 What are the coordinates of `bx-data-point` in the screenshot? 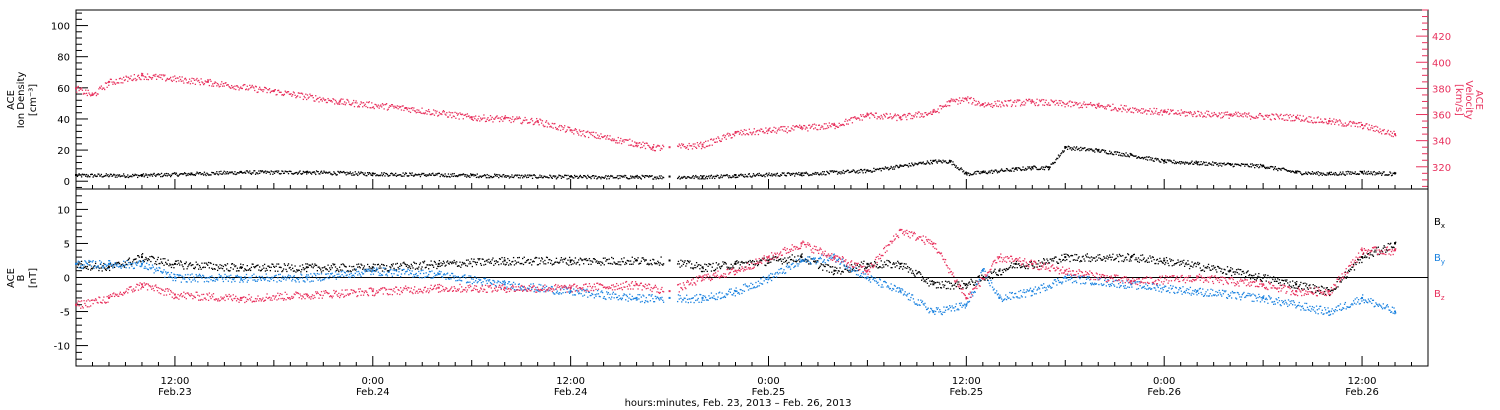 It's located at (108, 267).